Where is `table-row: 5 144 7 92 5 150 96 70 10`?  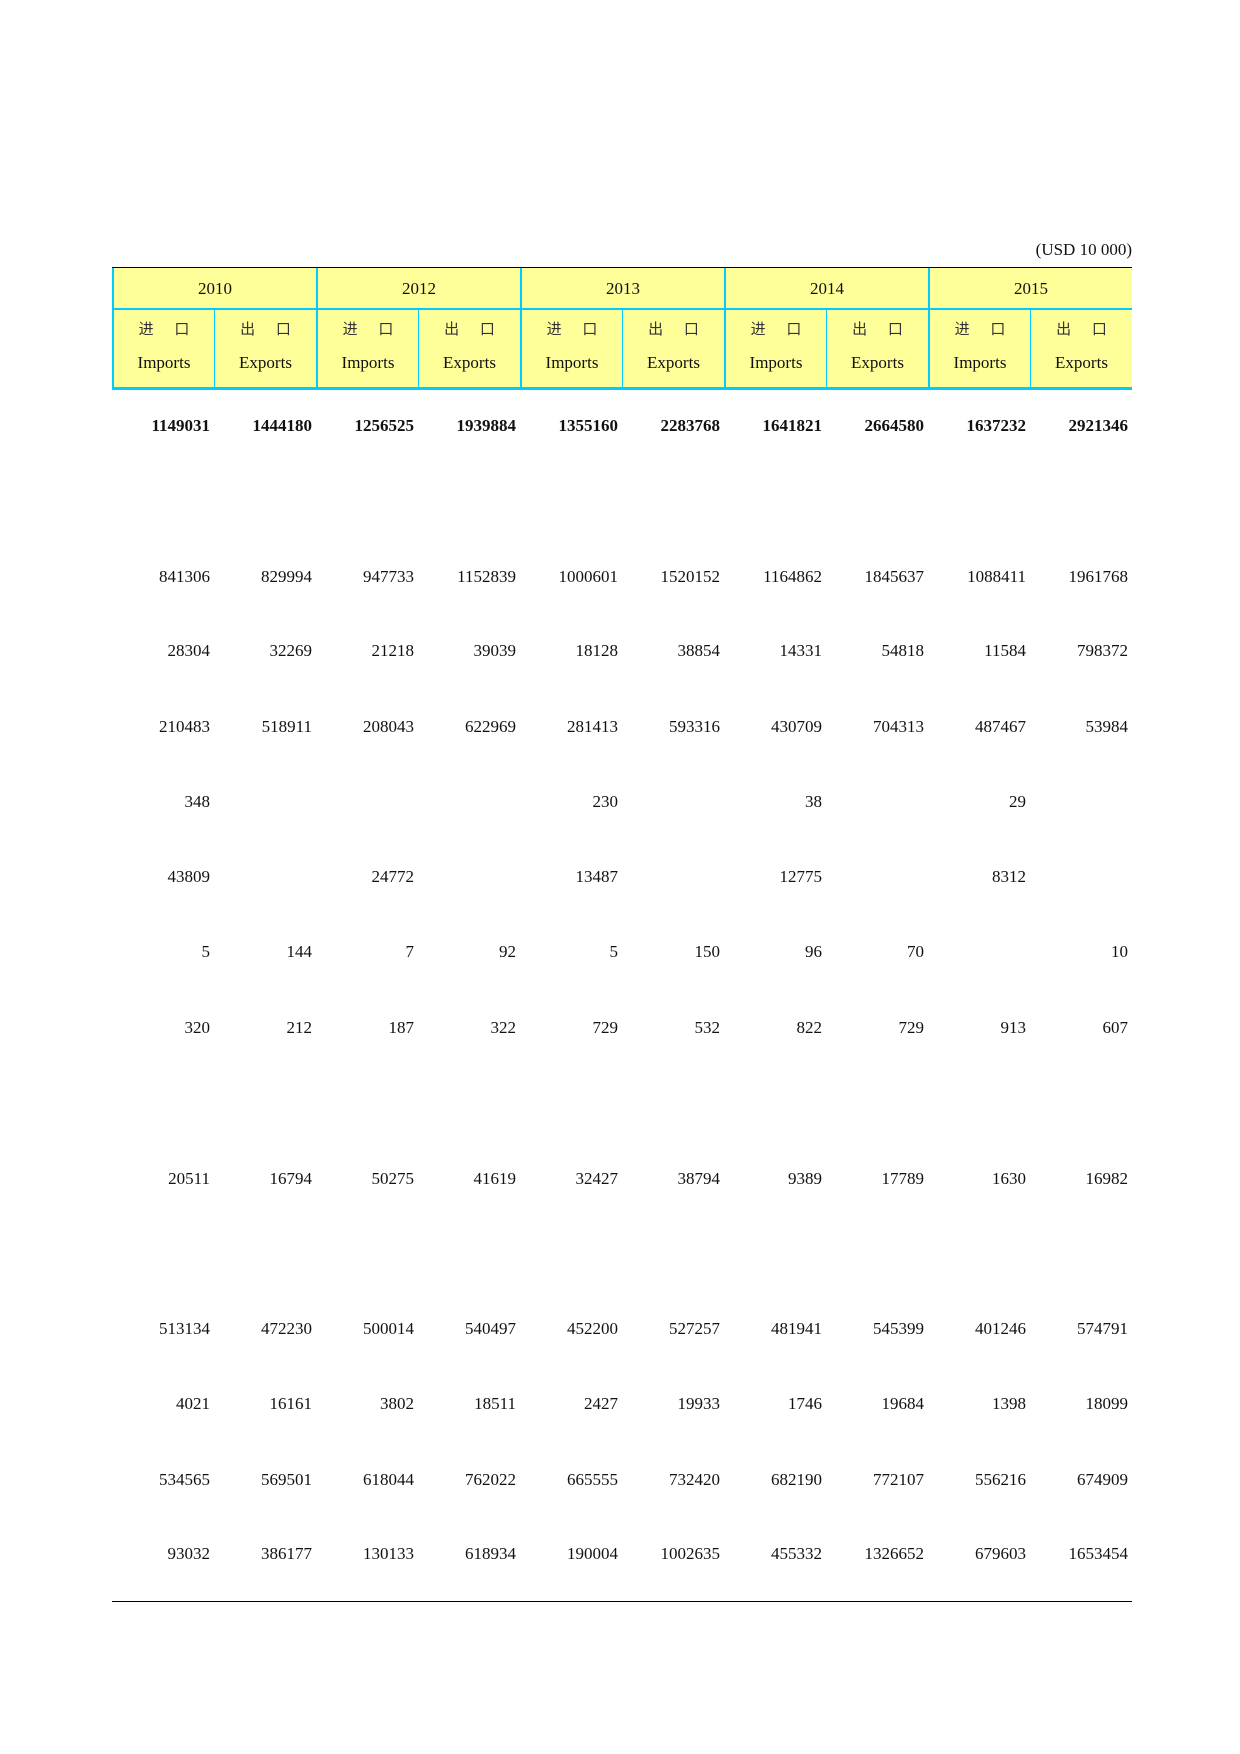
table-row: 5 144 7 92 5 150 96 70 10 is located at coordinates (622, 952).